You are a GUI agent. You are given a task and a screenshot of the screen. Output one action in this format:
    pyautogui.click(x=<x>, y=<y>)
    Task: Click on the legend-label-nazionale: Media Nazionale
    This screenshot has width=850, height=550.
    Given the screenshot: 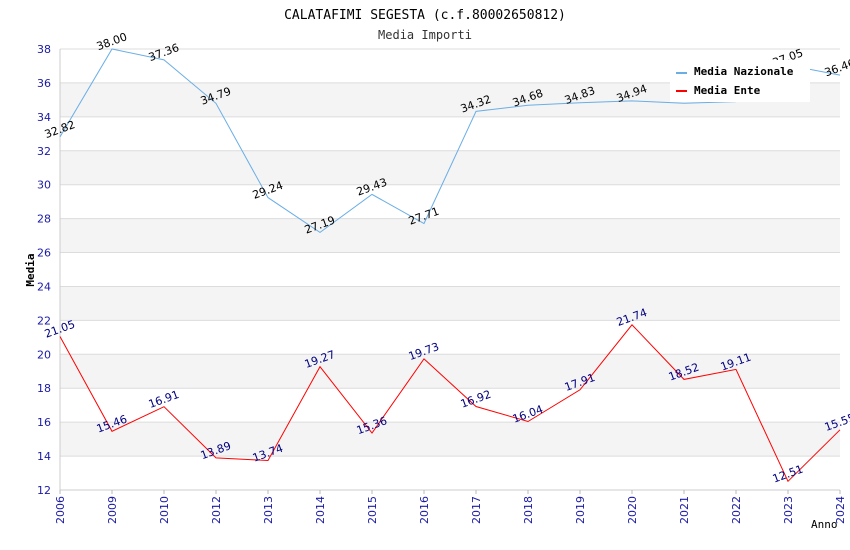 What is the action you would take?
    pyautogui.click(x=744, y=71)
    